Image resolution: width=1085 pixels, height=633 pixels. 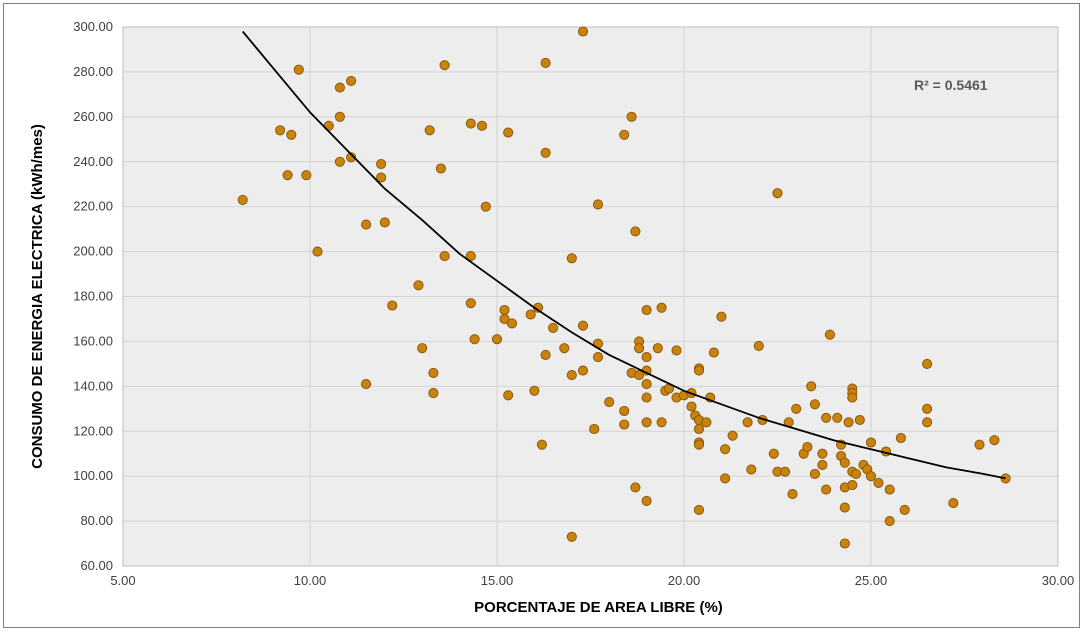 What do you see at coordinates (310, 580) in the screenshot?
I see `x-tick-label: 10.00` at bounding box center [310, 580].